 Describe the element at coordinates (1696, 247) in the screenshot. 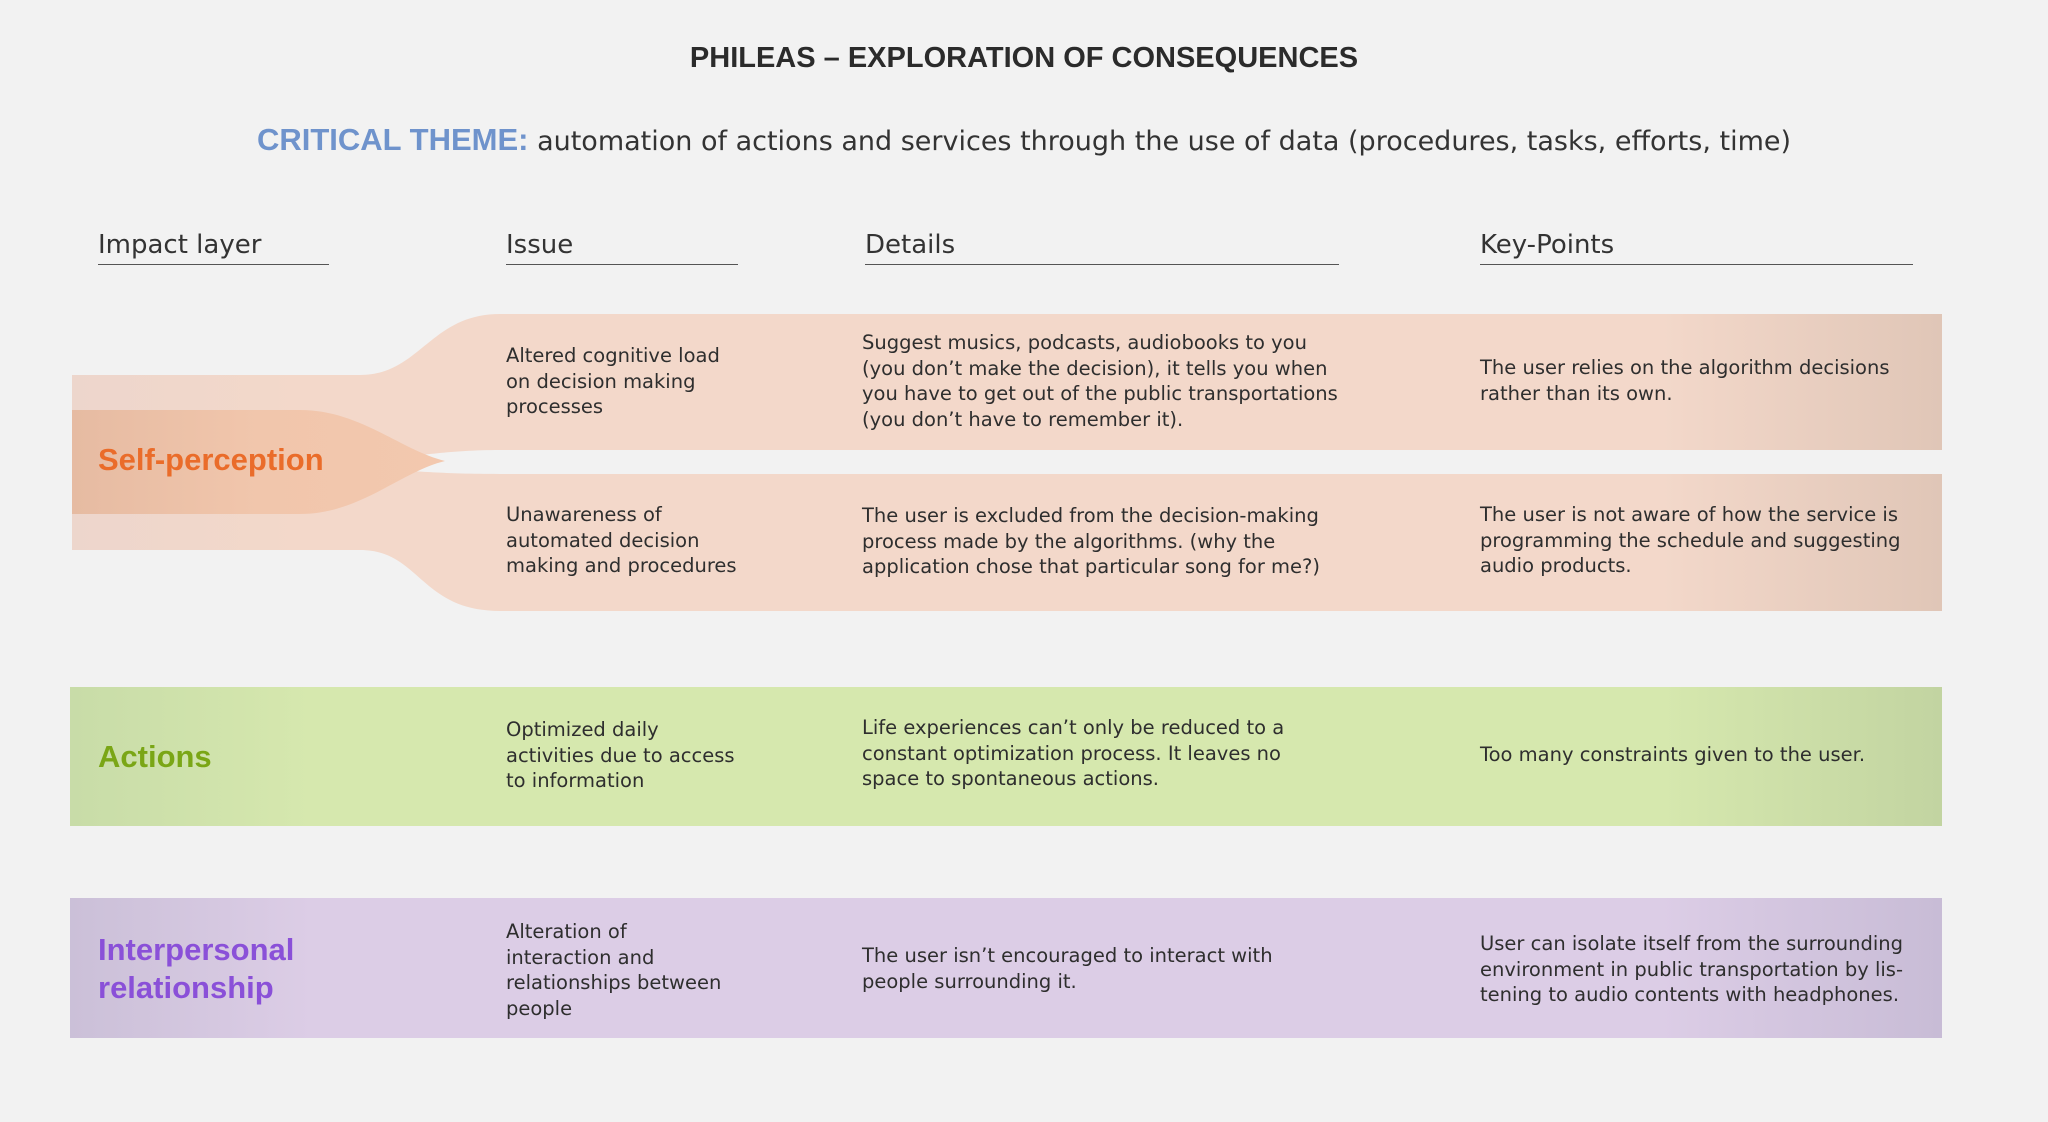

I see `column-header-key-points: Key-Points` at that location.